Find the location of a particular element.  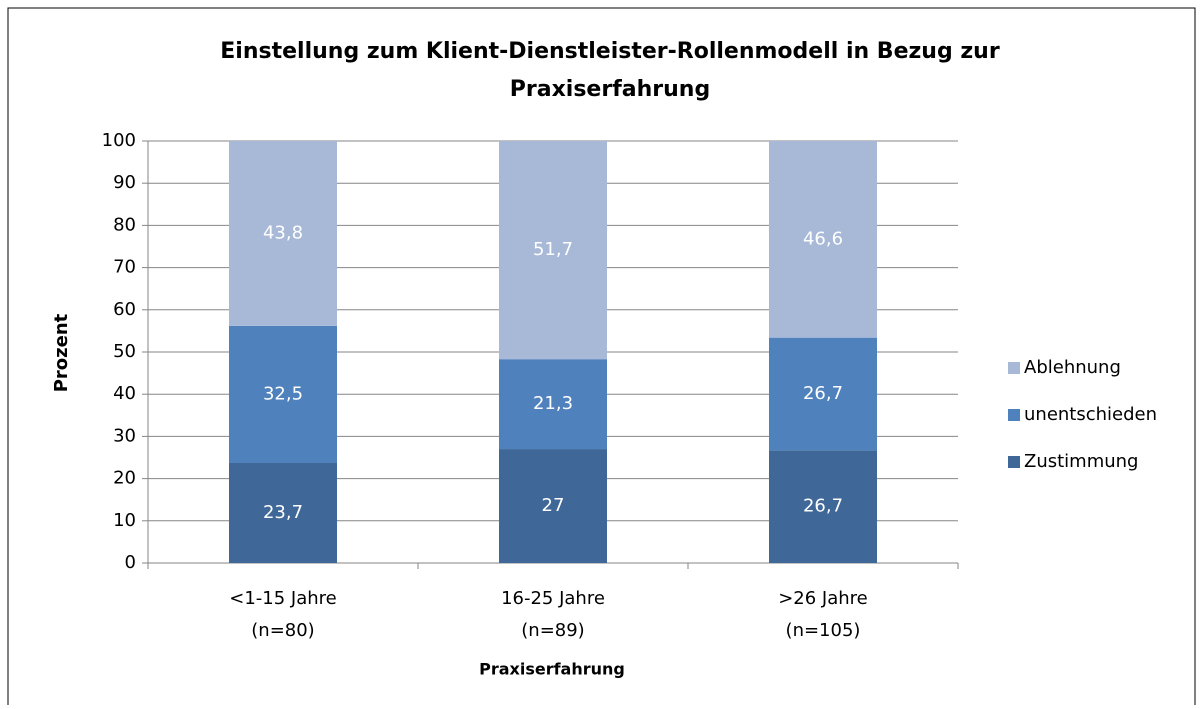

y-axis-label: Prozent is located at coordinates (61, 352).